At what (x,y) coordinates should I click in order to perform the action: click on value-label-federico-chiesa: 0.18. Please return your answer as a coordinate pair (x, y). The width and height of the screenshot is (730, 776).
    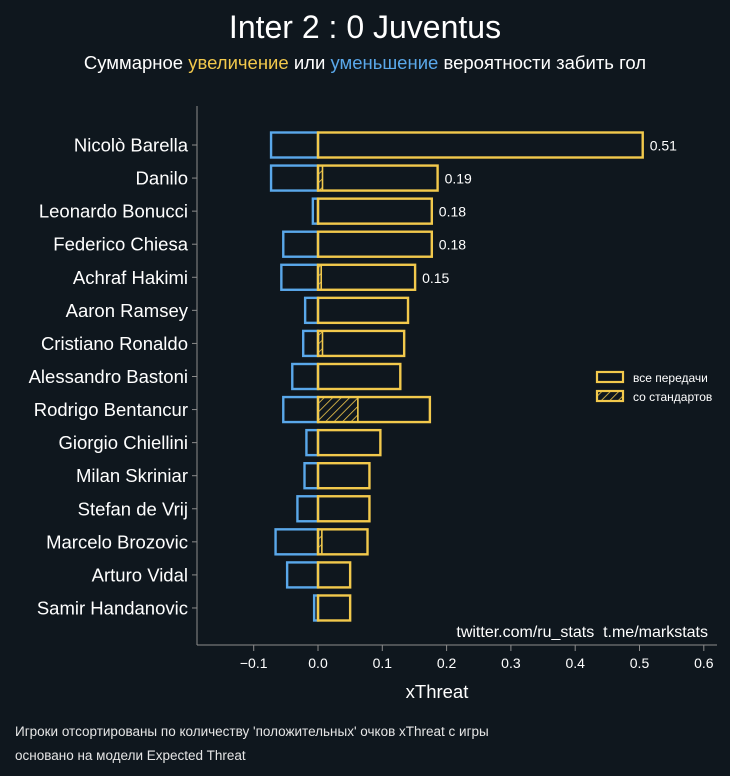
    Looking at the image, I should click on (452, 245).